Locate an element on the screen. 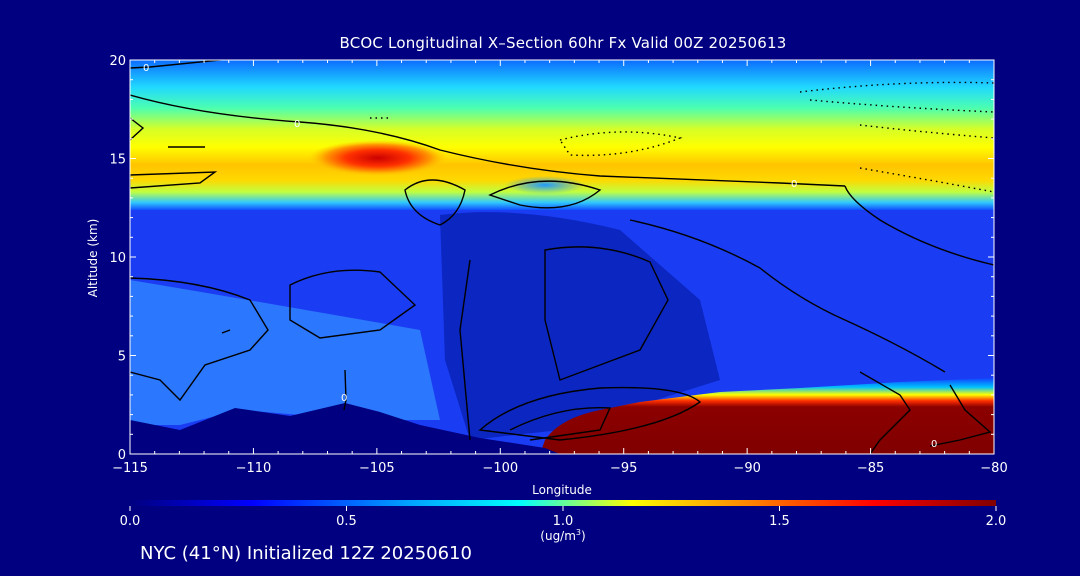 This screenshot has width=1080, height=576. x-tick-label: −85 is located at coordinates (870, 468).